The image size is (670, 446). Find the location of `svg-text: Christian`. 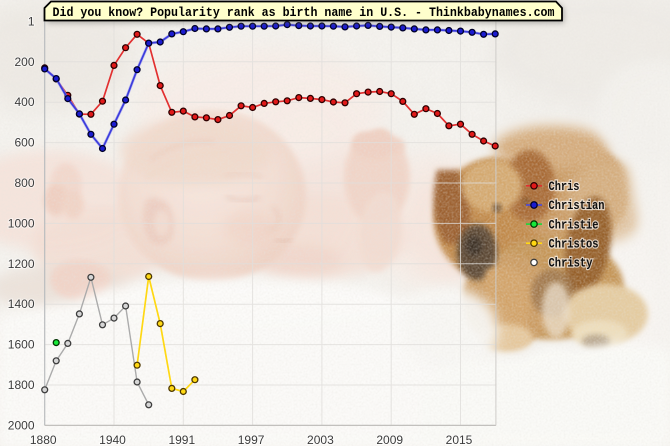

svg-text: Christian is located at coordinates (577, 206).